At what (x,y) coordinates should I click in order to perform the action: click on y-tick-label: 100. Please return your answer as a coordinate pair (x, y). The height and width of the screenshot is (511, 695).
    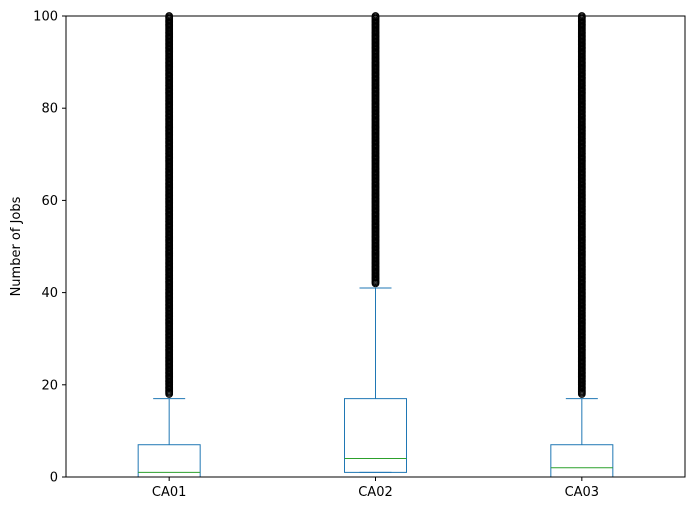
    Looking at the image, I should click on (45, 17).